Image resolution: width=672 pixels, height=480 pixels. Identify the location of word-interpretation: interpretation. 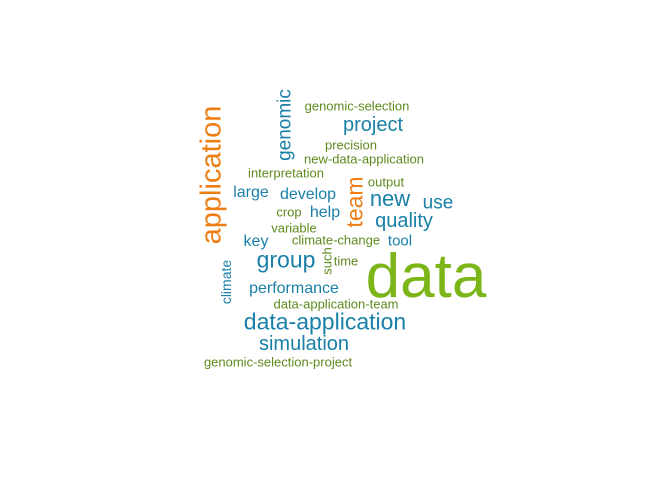
(286, 173).